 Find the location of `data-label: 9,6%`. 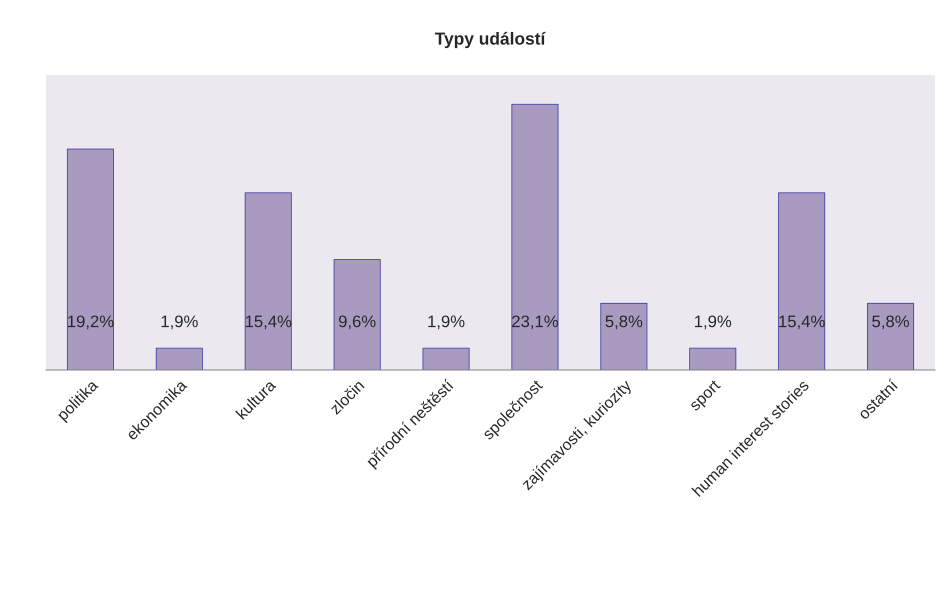

data-label: 9,6% is located at coordinates (357, 322).